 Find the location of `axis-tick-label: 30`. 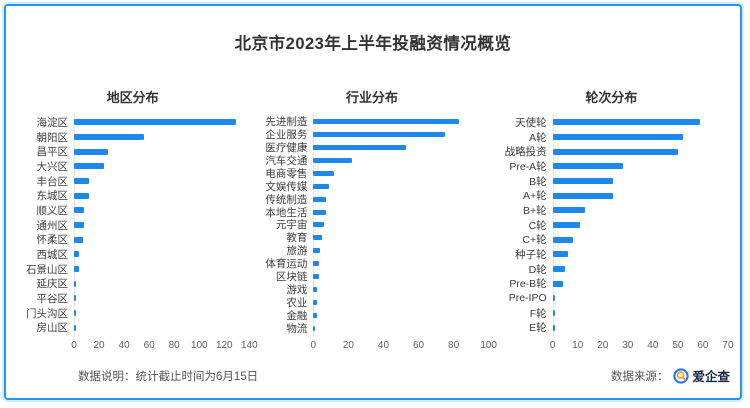

axis-tick-label: 30 is located at coordinates (628, 345).